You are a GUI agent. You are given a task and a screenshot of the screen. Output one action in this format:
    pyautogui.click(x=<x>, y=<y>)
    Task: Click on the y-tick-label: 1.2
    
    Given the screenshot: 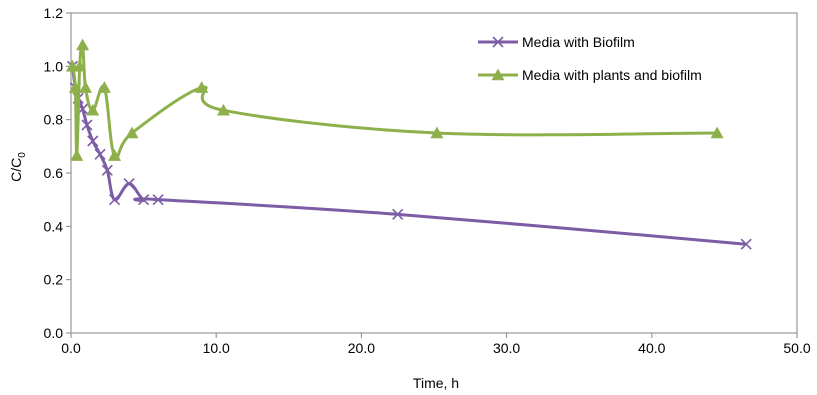 What is the action you would take?
    pyautogui.click(x=54, y=13)
    